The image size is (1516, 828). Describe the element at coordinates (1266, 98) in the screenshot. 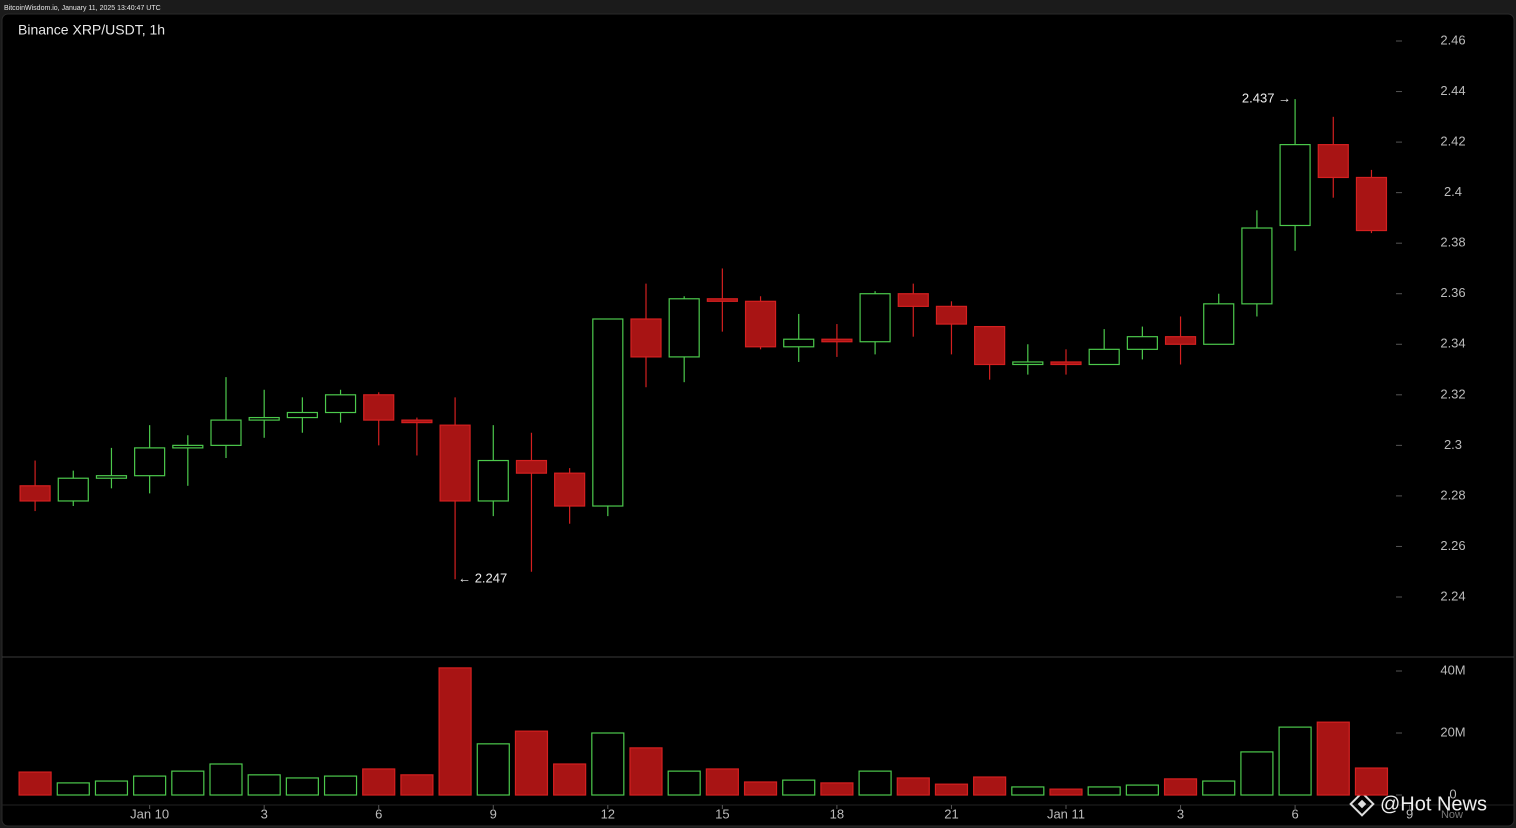

I see `price-annotation: 2.437 →` at that location.